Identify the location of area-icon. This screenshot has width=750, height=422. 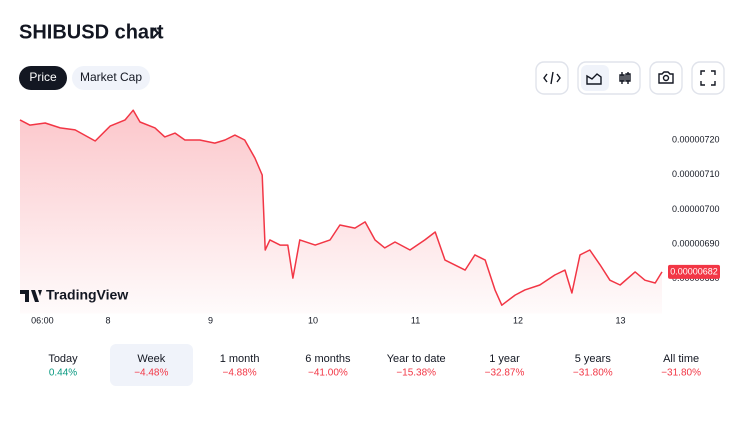
(594, 79).